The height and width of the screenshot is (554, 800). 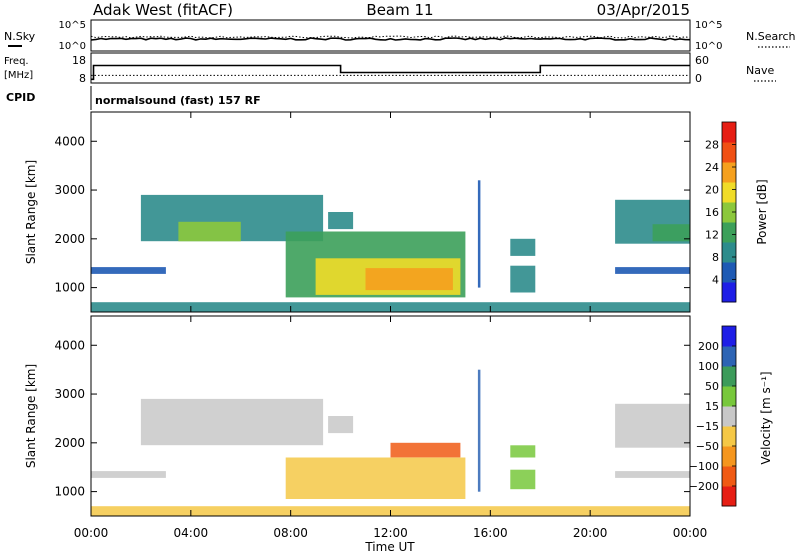 I want to click on colorbar-frame, so click(x=729, y=416).